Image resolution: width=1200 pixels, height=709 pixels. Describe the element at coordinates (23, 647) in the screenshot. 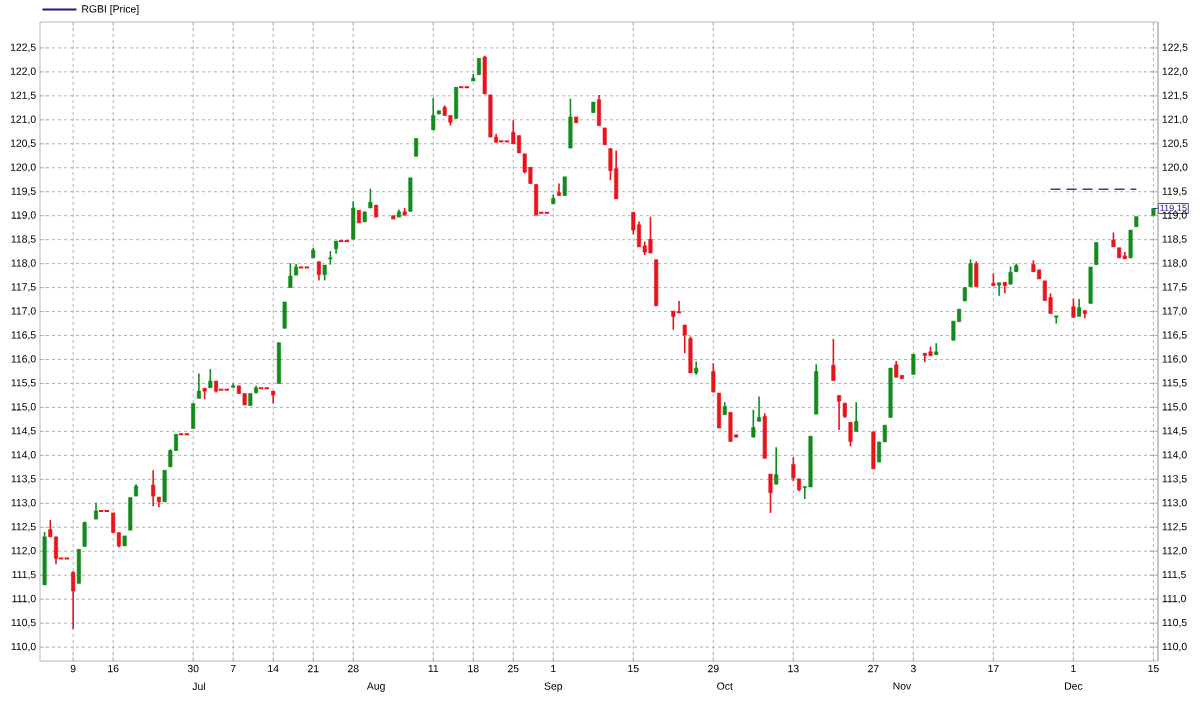

I see `y-tick-label: 110,0` at that location.